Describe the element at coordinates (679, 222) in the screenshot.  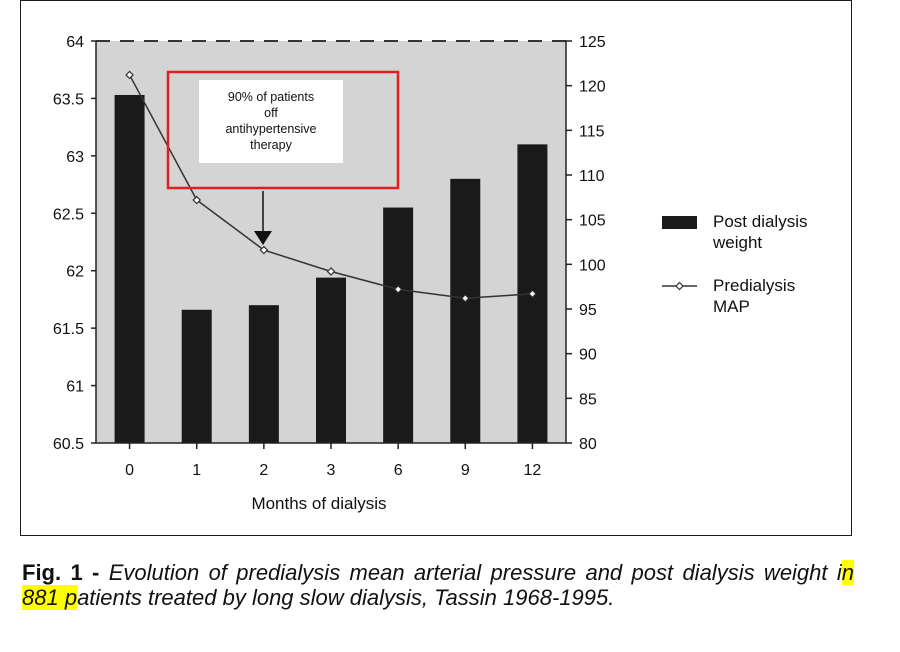
I see `legend-swatch-bar` at that location.